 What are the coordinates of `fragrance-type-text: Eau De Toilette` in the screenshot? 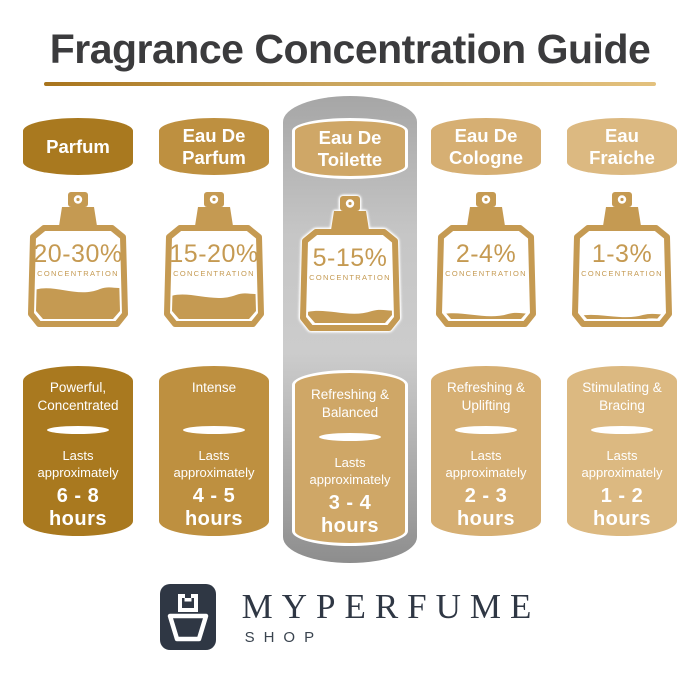 It's located at (350, 148).